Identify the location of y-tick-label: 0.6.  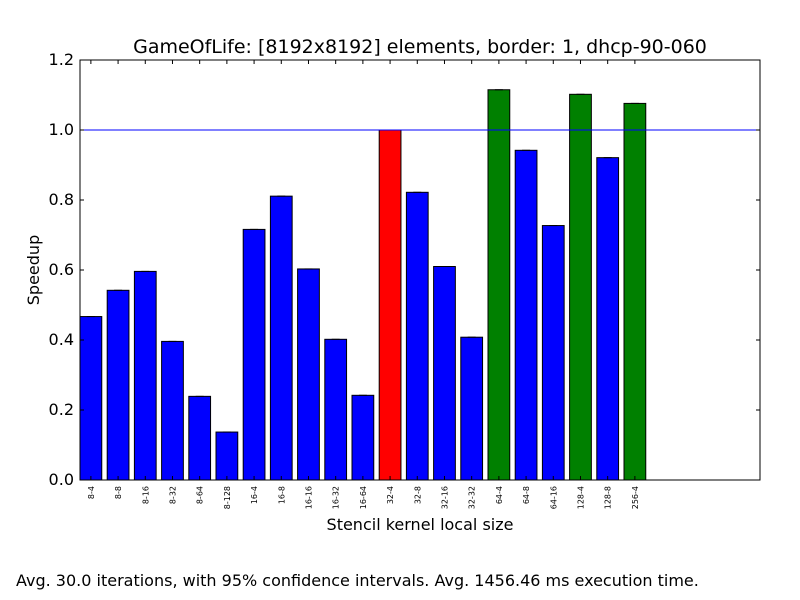
(61, 269).